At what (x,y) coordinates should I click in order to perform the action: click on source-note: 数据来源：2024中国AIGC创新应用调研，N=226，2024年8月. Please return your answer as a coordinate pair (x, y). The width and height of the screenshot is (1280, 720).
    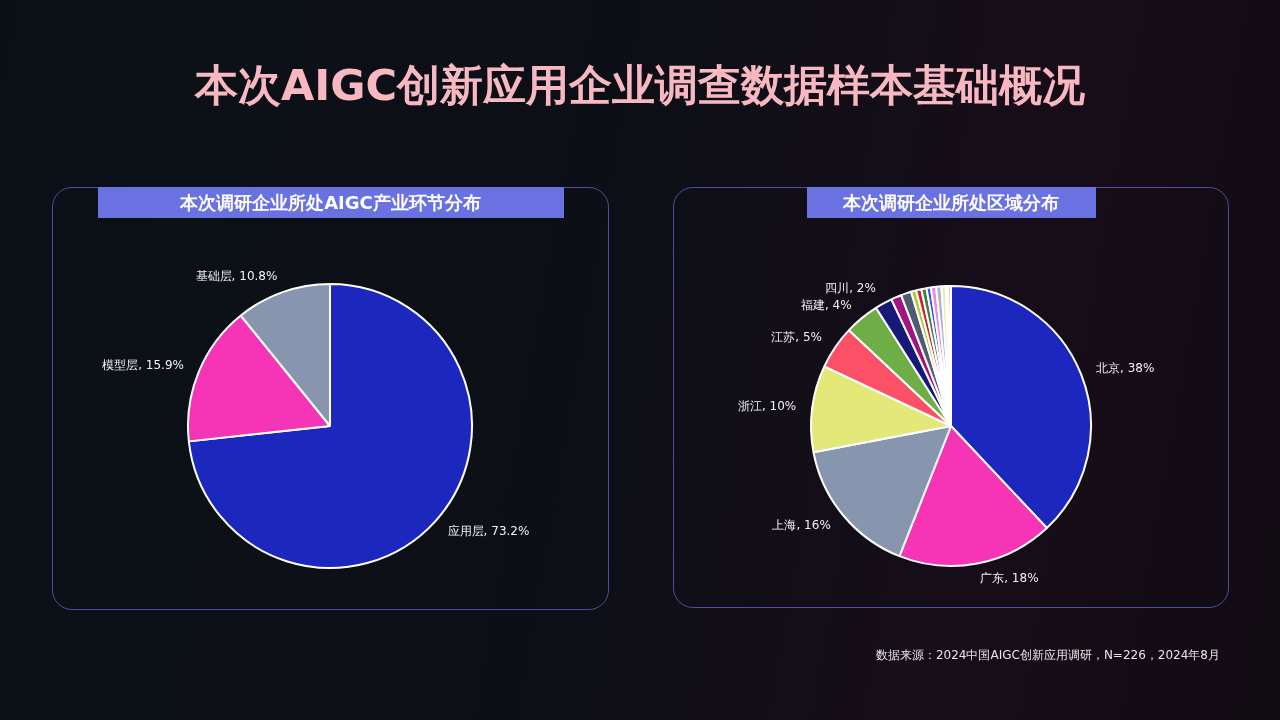
    Looking at the image, I should click on (1047, 655).